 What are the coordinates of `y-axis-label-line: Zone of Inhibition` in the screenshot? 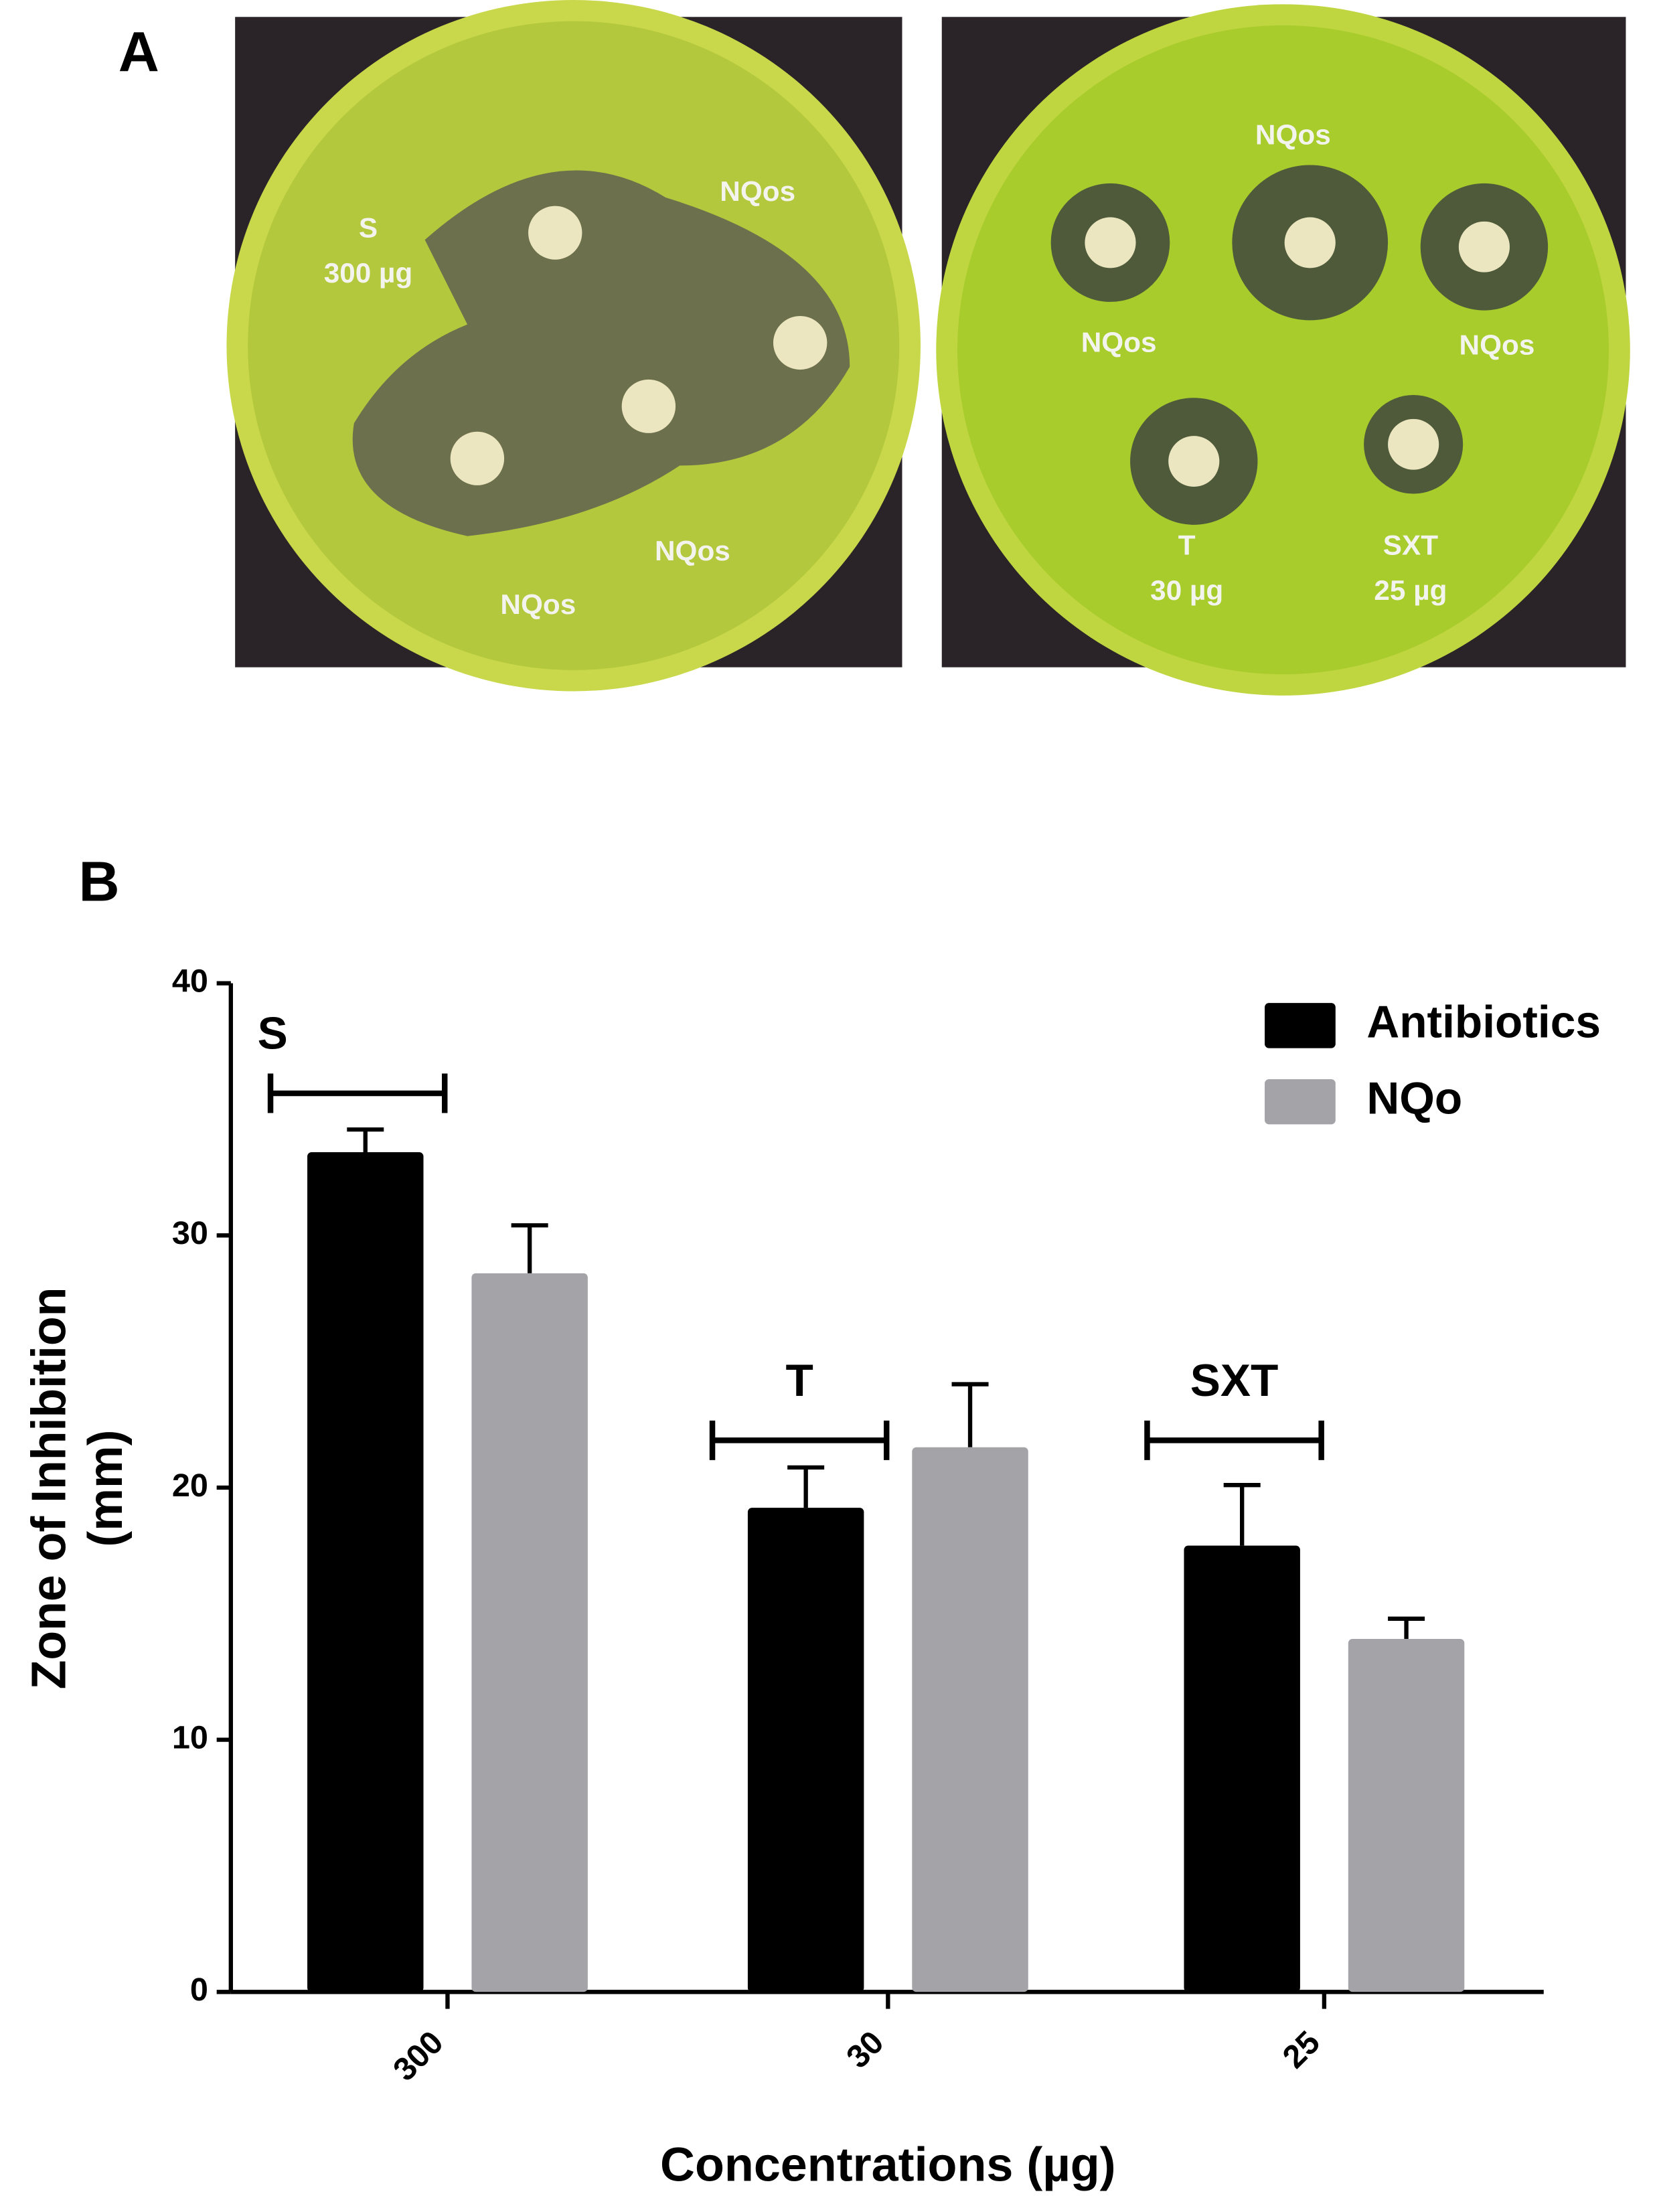 It's located at (49, 1488).